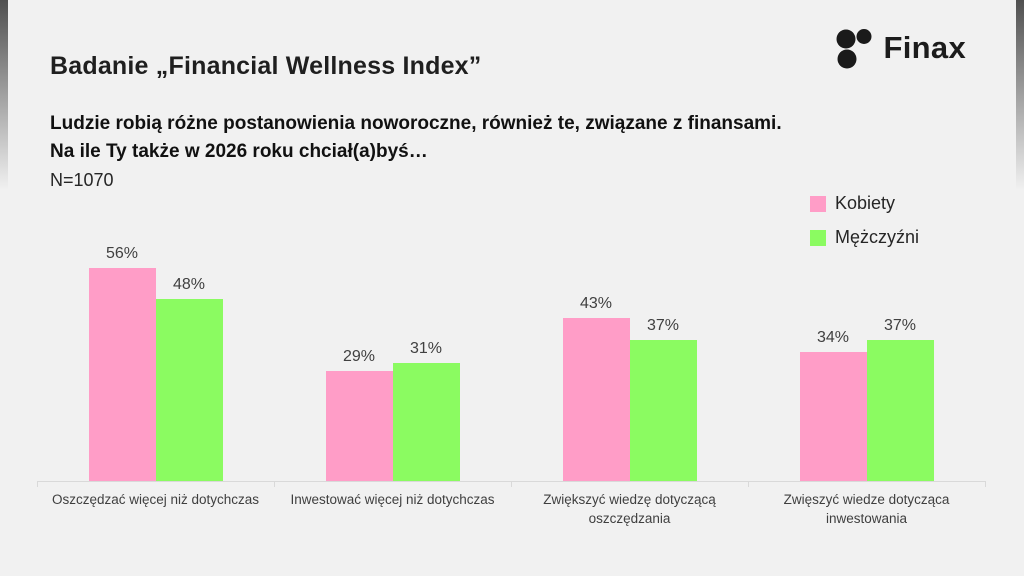 Image resolution: width=1024 pixels, height=576 pixels. I want to click on bar-with-label: 31%, so click(426, 410).